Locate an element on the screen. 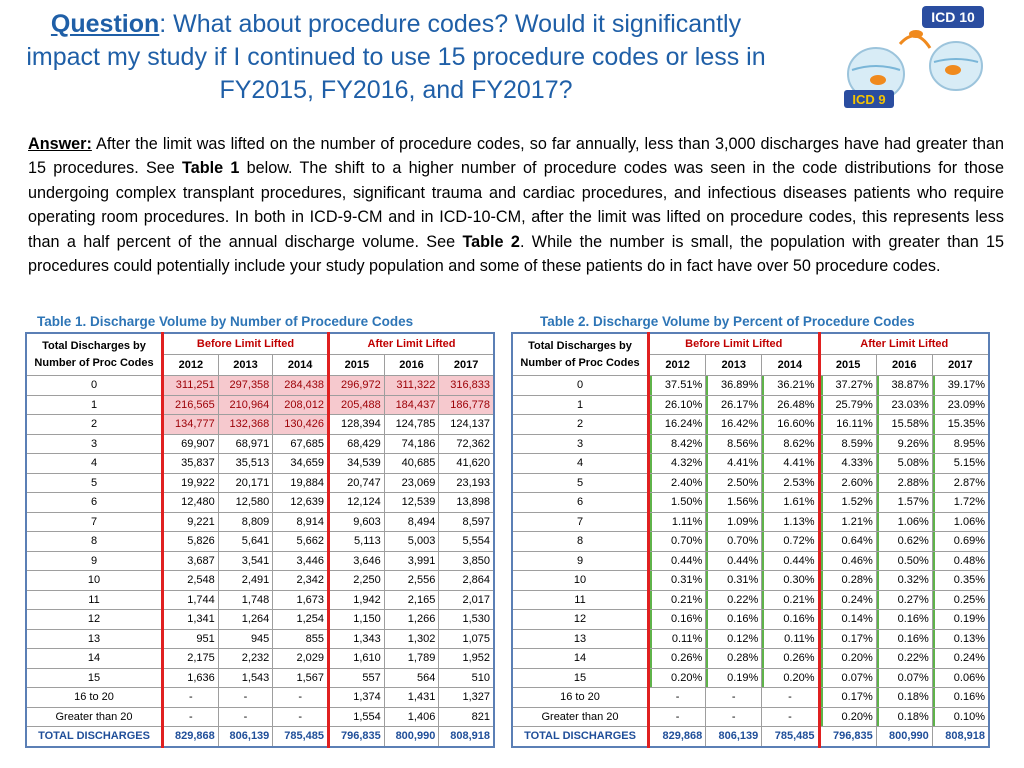 The image size is (1024, 768). t2-cell: 23.09% is located at coordinates (960, 404).